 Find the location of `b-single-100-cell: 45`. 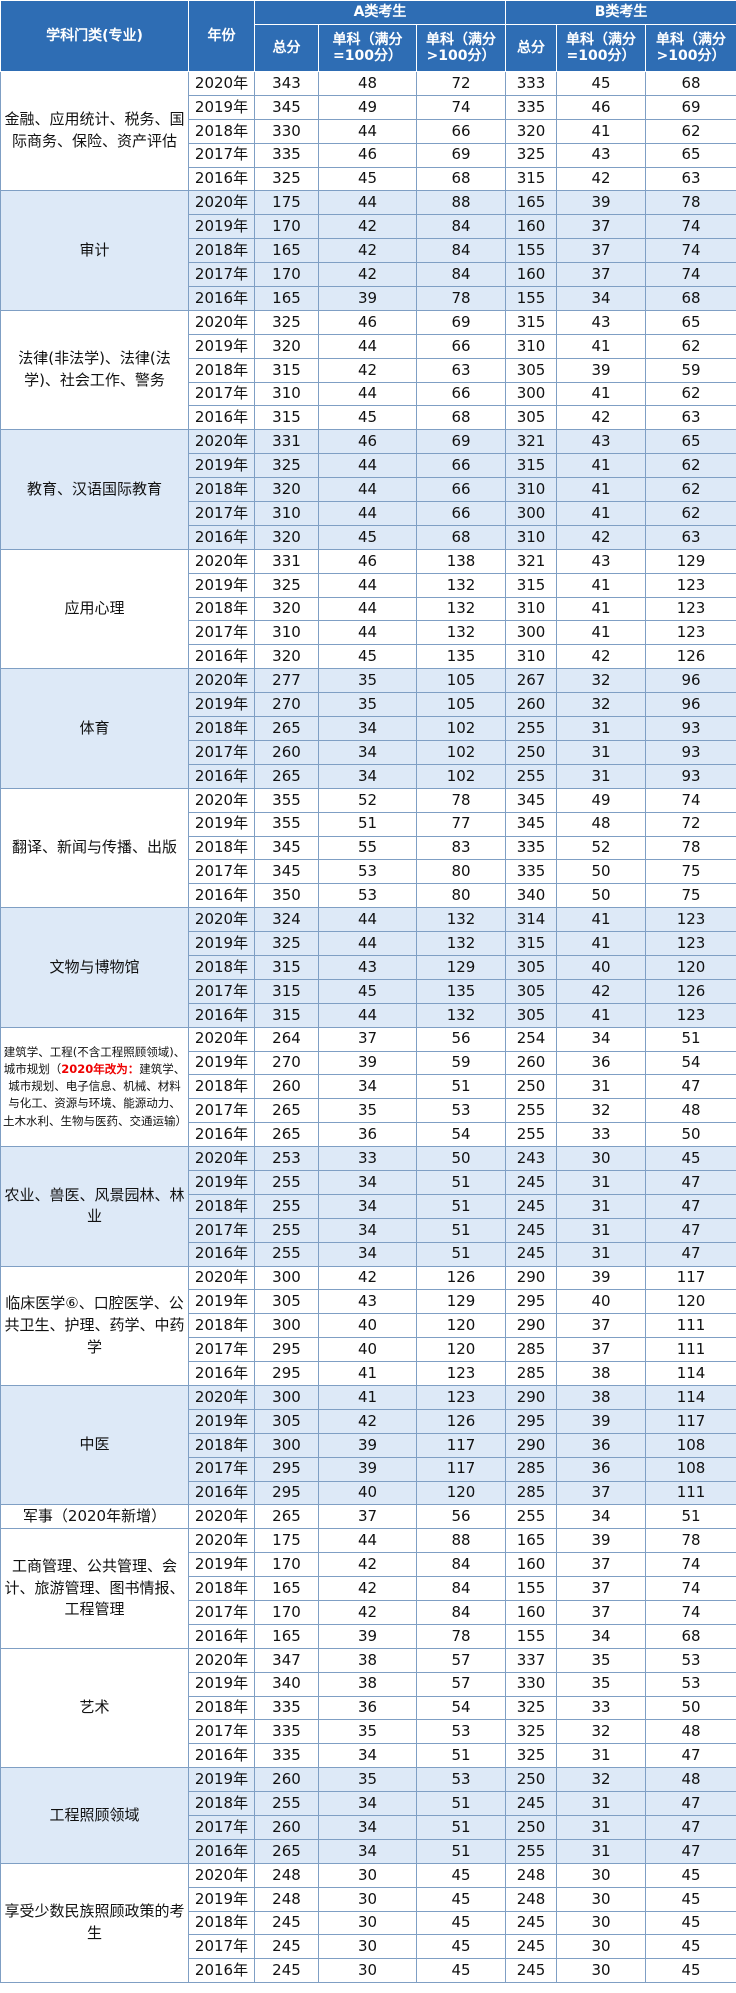

b-single-100-cell: 45 is located at coordinates (601, 83).